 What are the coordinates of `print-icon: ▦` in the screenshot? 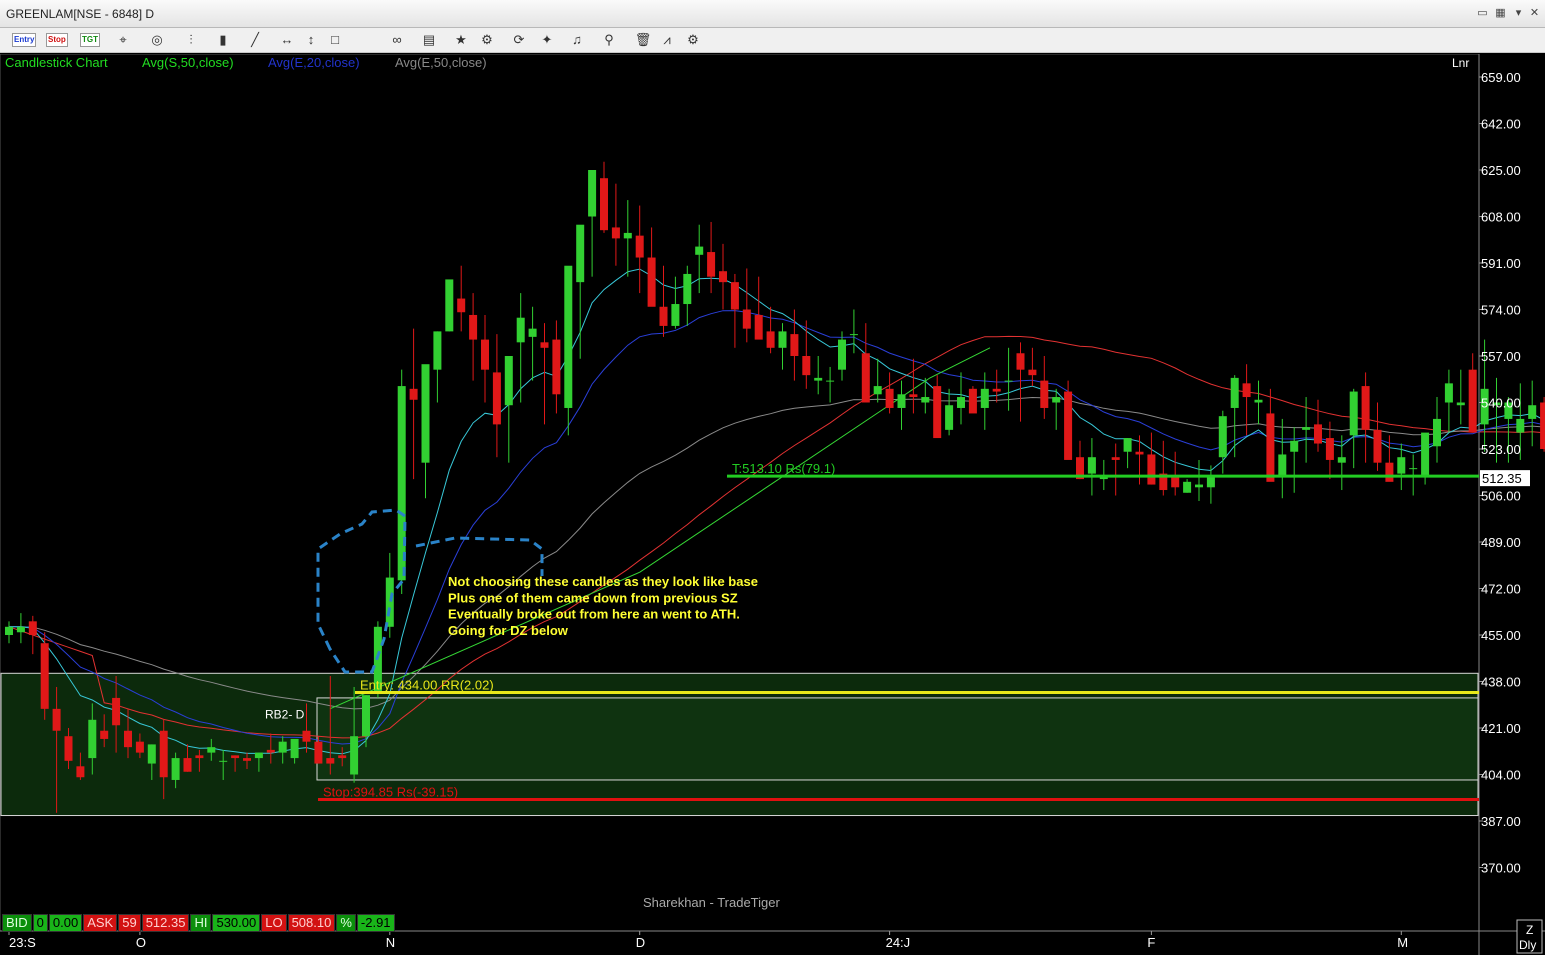 It's located at (1500, 13).